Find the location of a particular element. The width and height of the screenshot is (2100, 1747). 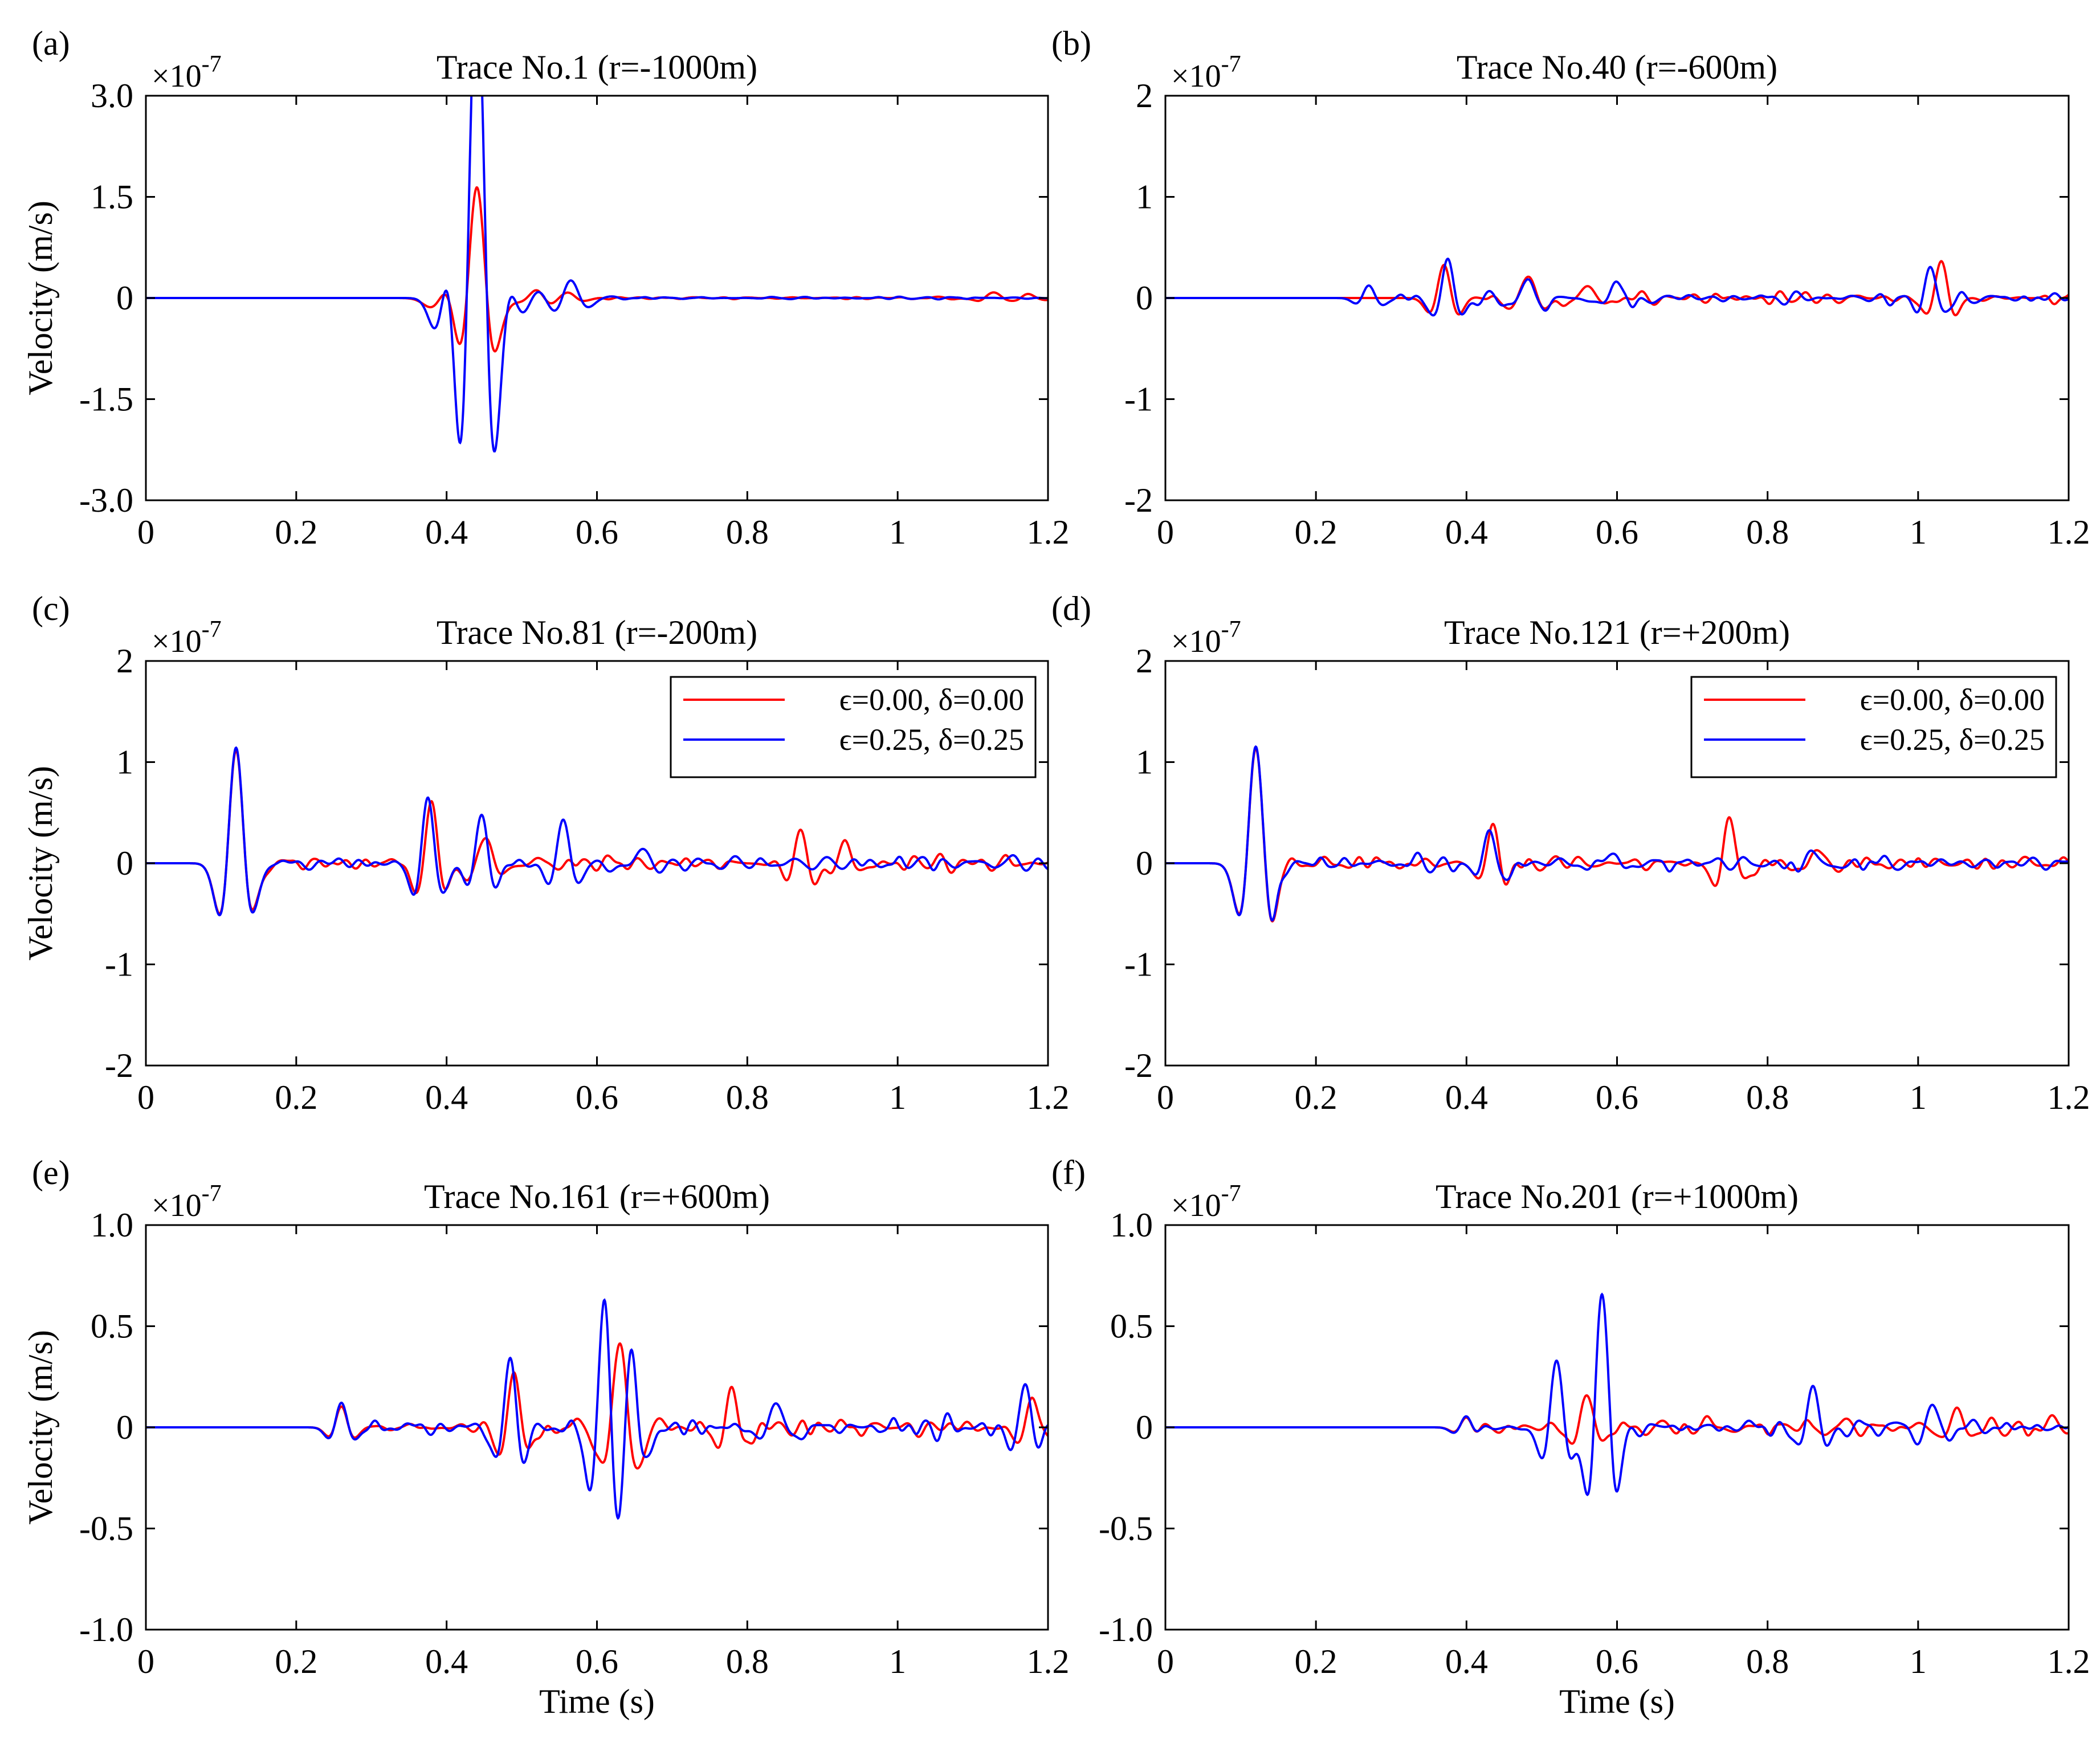

y-tick-label: -0.5 is located at coordinates (106, 1529).